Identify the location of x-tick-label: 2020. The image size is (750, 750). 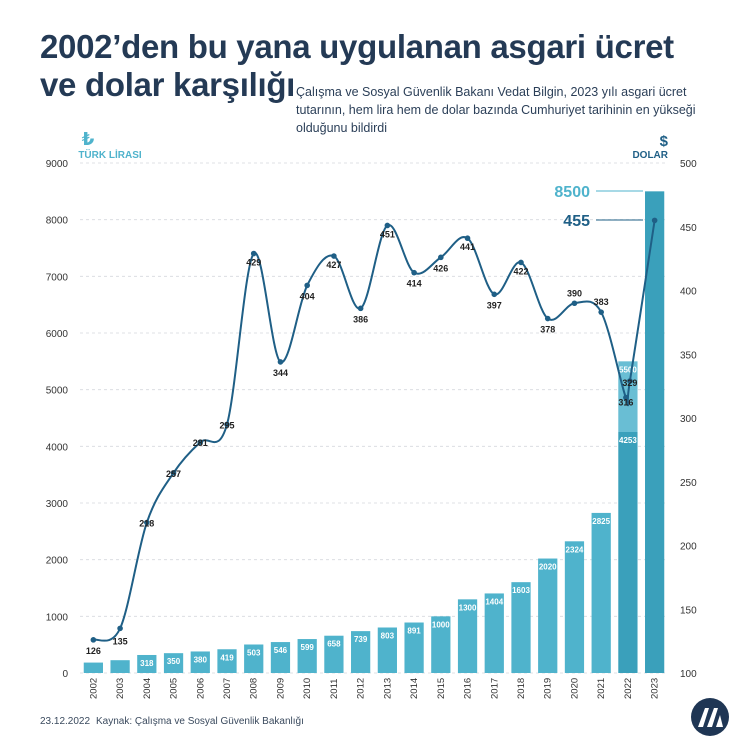
(574, 688).